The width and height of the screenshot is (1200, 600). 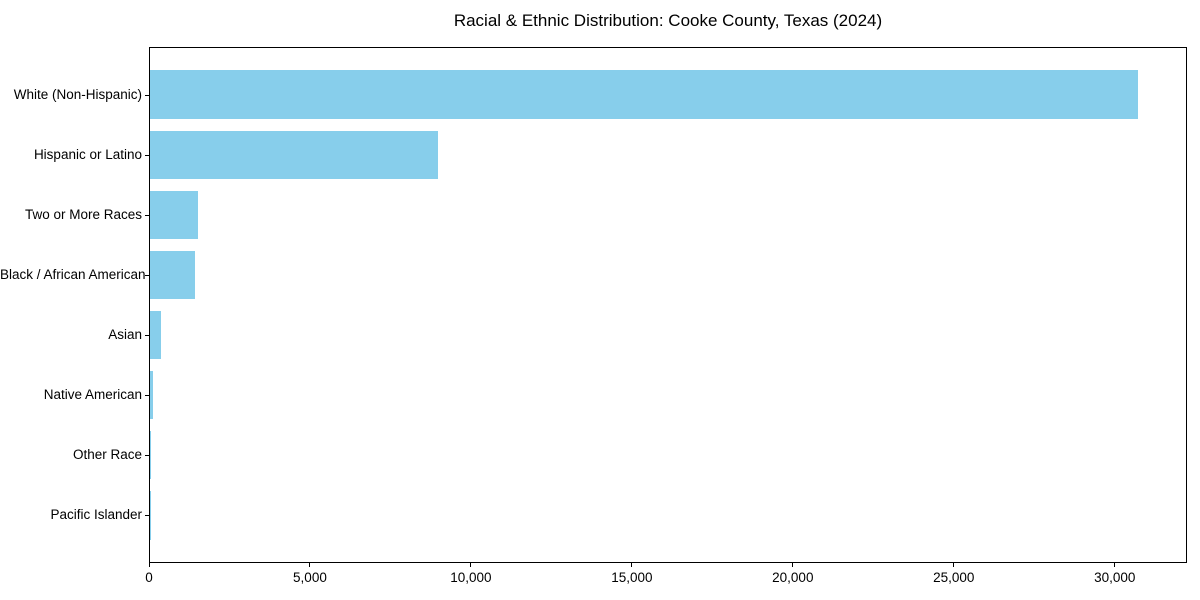 What do you see at coordinates (310, 577) in the screenshot?
I see `x-tick-label: 5,000` at bounding box center [310, 577].